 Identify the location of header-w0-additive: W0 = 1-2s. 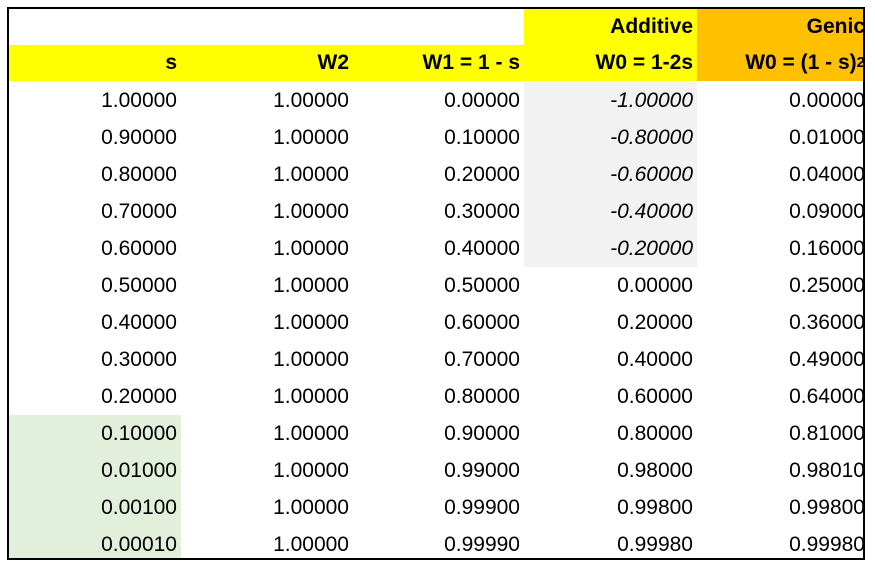
(610, 63).